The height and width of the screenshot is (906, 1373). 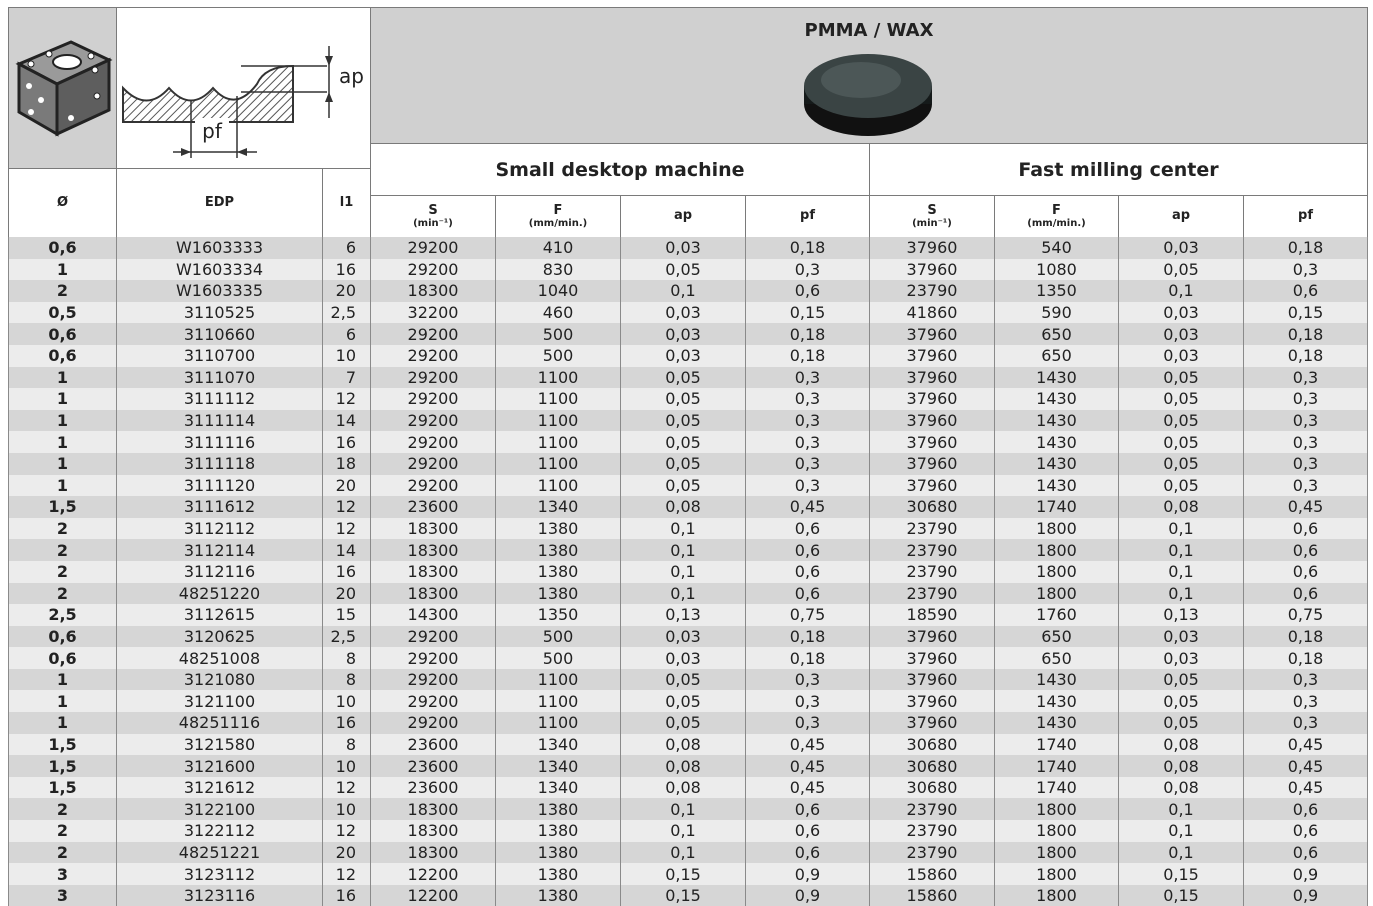 I want to click on table-cell: 830, so click(x=558, y=269).